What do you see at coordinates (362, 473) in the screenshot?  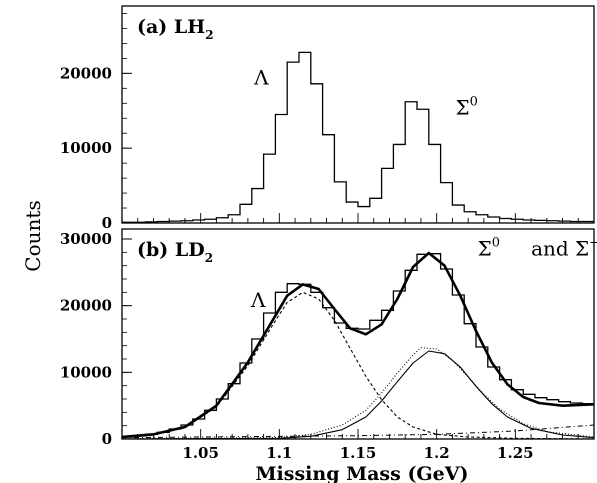 I see `x-axis-label: Missing Mass (GeV)` at bounding box center [362, 473].